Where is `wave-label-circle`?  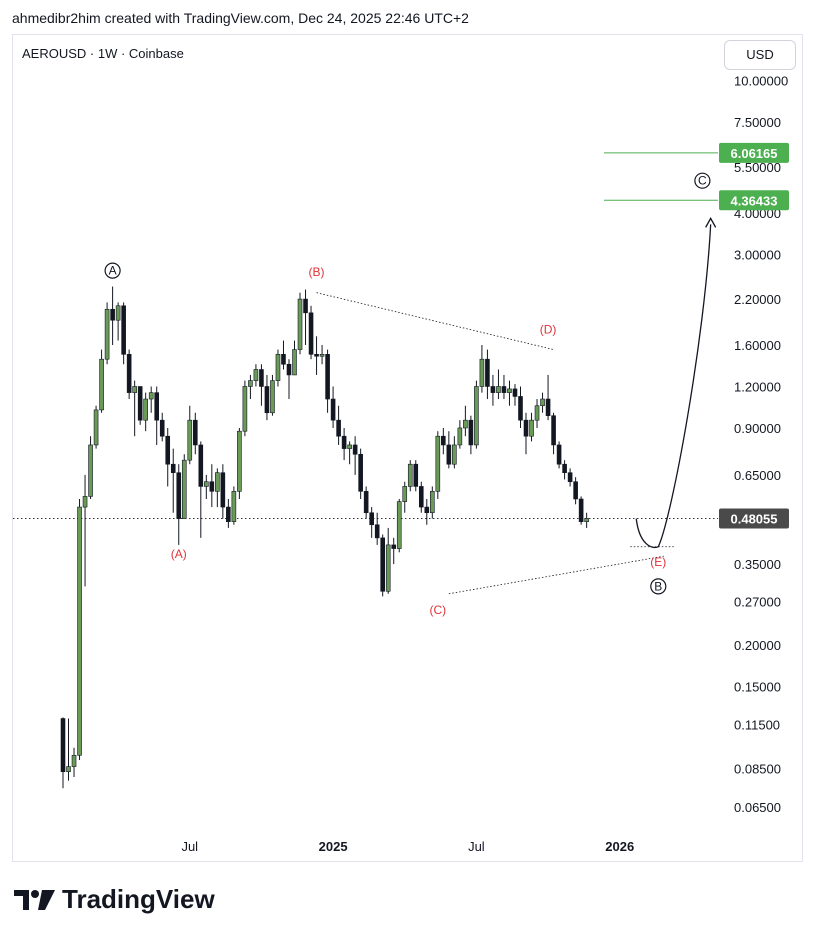
wave-label-circle is located at coordinates (702, 180).